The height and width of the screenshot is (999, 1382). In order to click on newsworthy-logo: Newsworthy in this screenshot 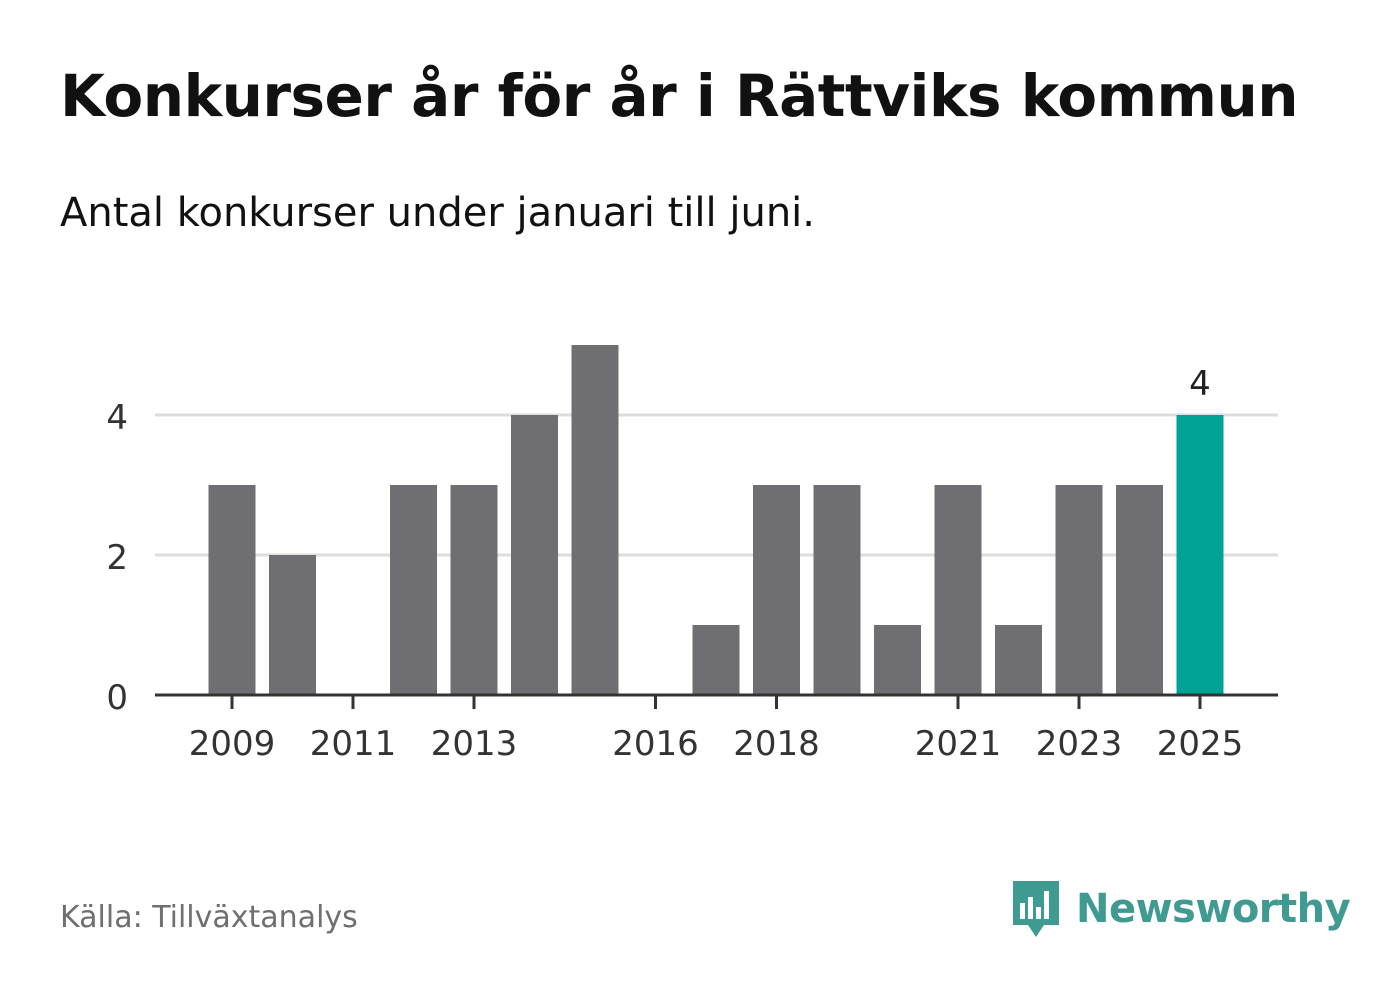, I will do `click(1180, 909)`.